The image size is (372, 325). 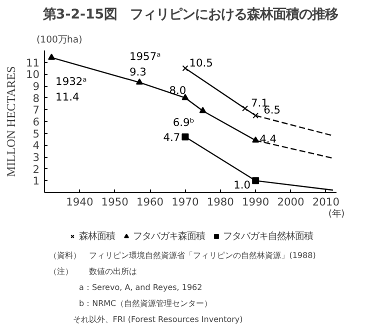 I want to click on y-tick-label: 11, so click(x=33, y=63).